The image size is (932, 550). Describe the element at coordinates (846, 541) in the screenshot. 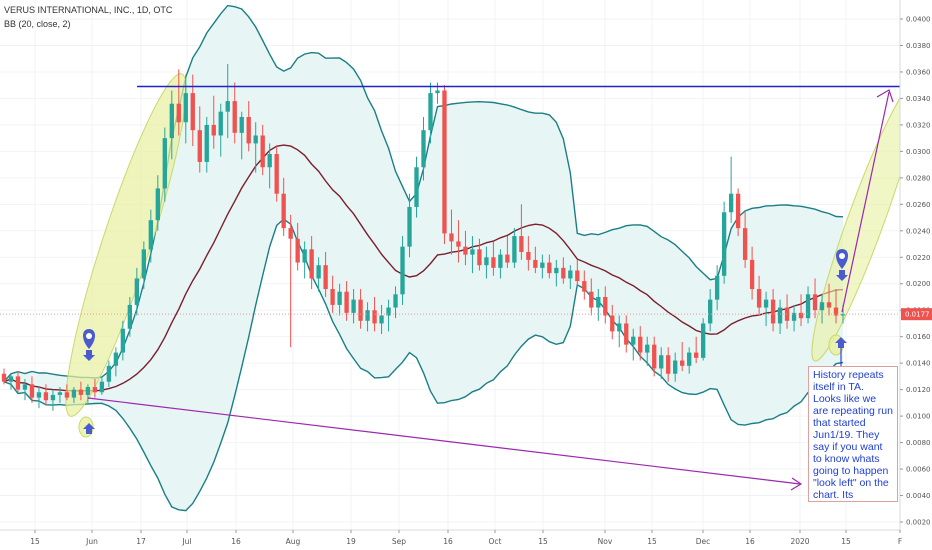

I see `time-tick-label: 15` at that location.